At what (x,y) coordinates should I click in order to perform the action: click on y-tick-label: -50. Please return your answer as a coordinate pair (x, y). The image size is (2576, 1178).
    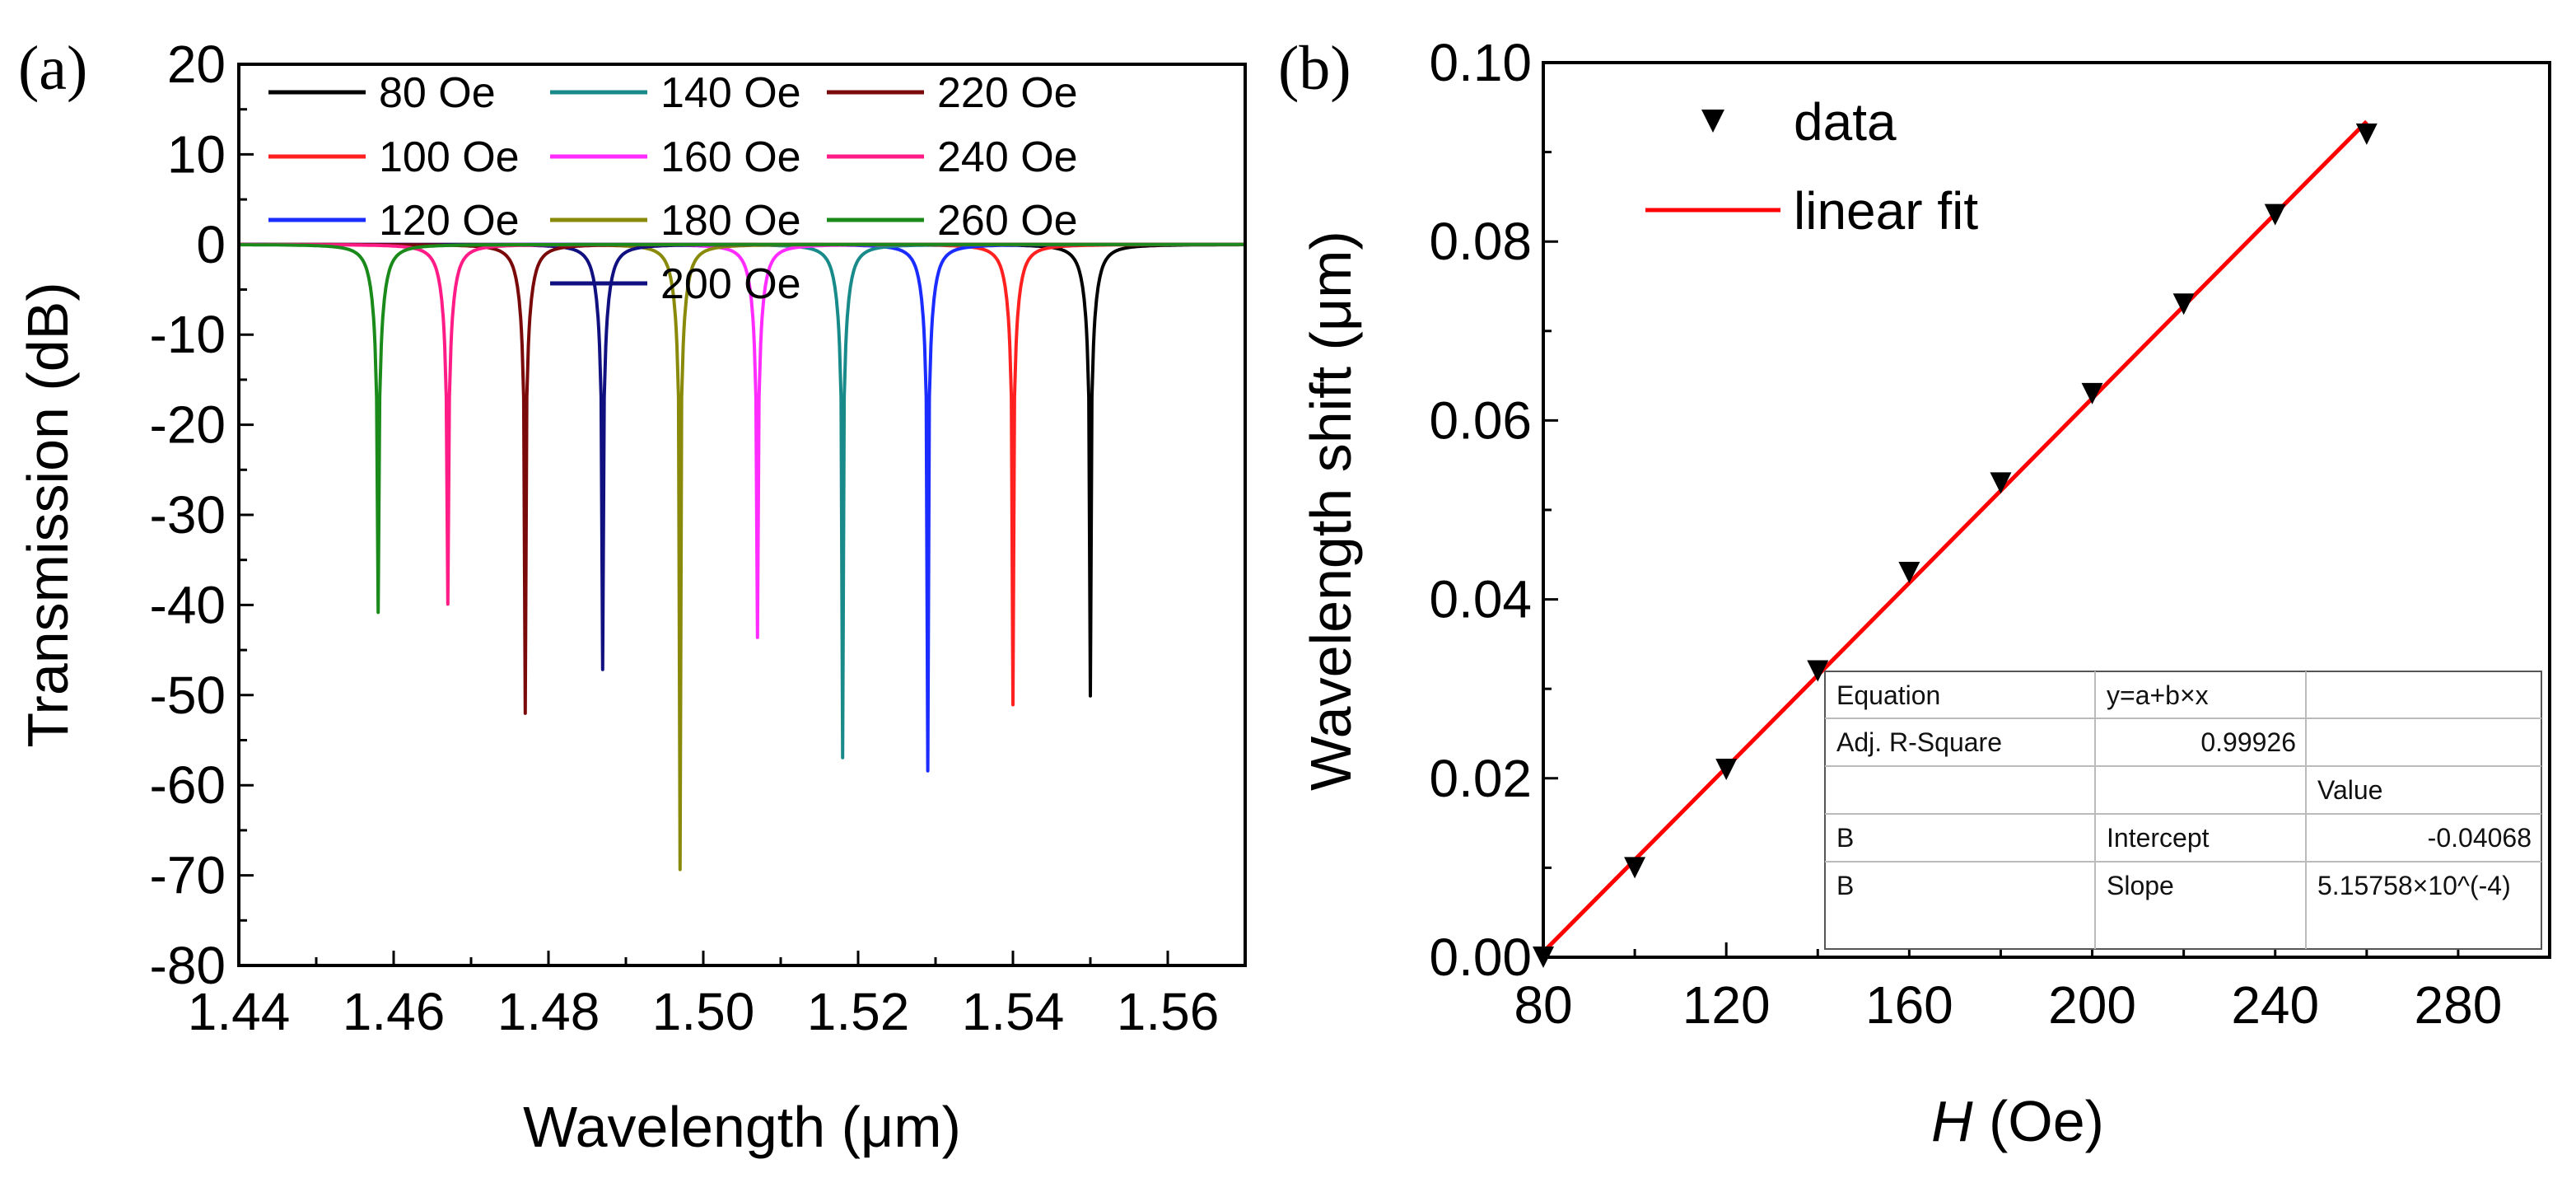
    Looking at the image, I should click on (188, 695).